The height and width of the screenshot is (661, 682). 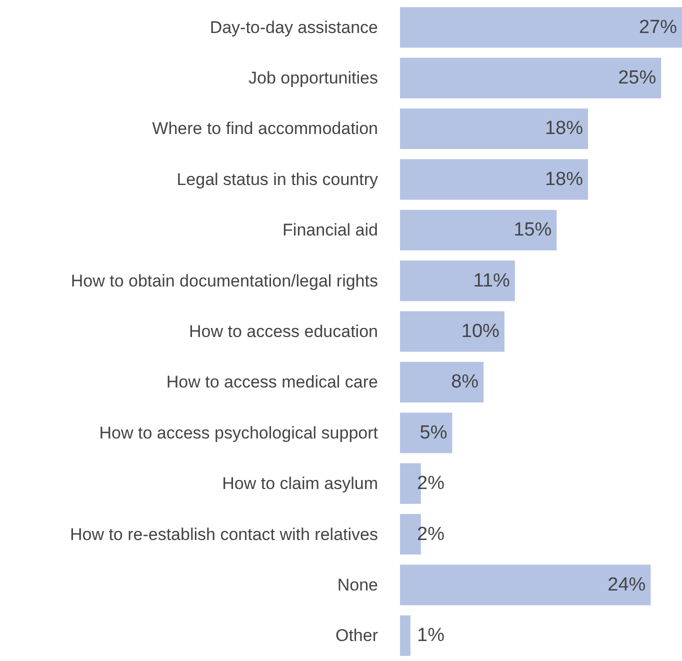 What do you see at coordinates (533, 230) in the screenshot?
I see `data-label: 15%` at bounding box center [533, 230].